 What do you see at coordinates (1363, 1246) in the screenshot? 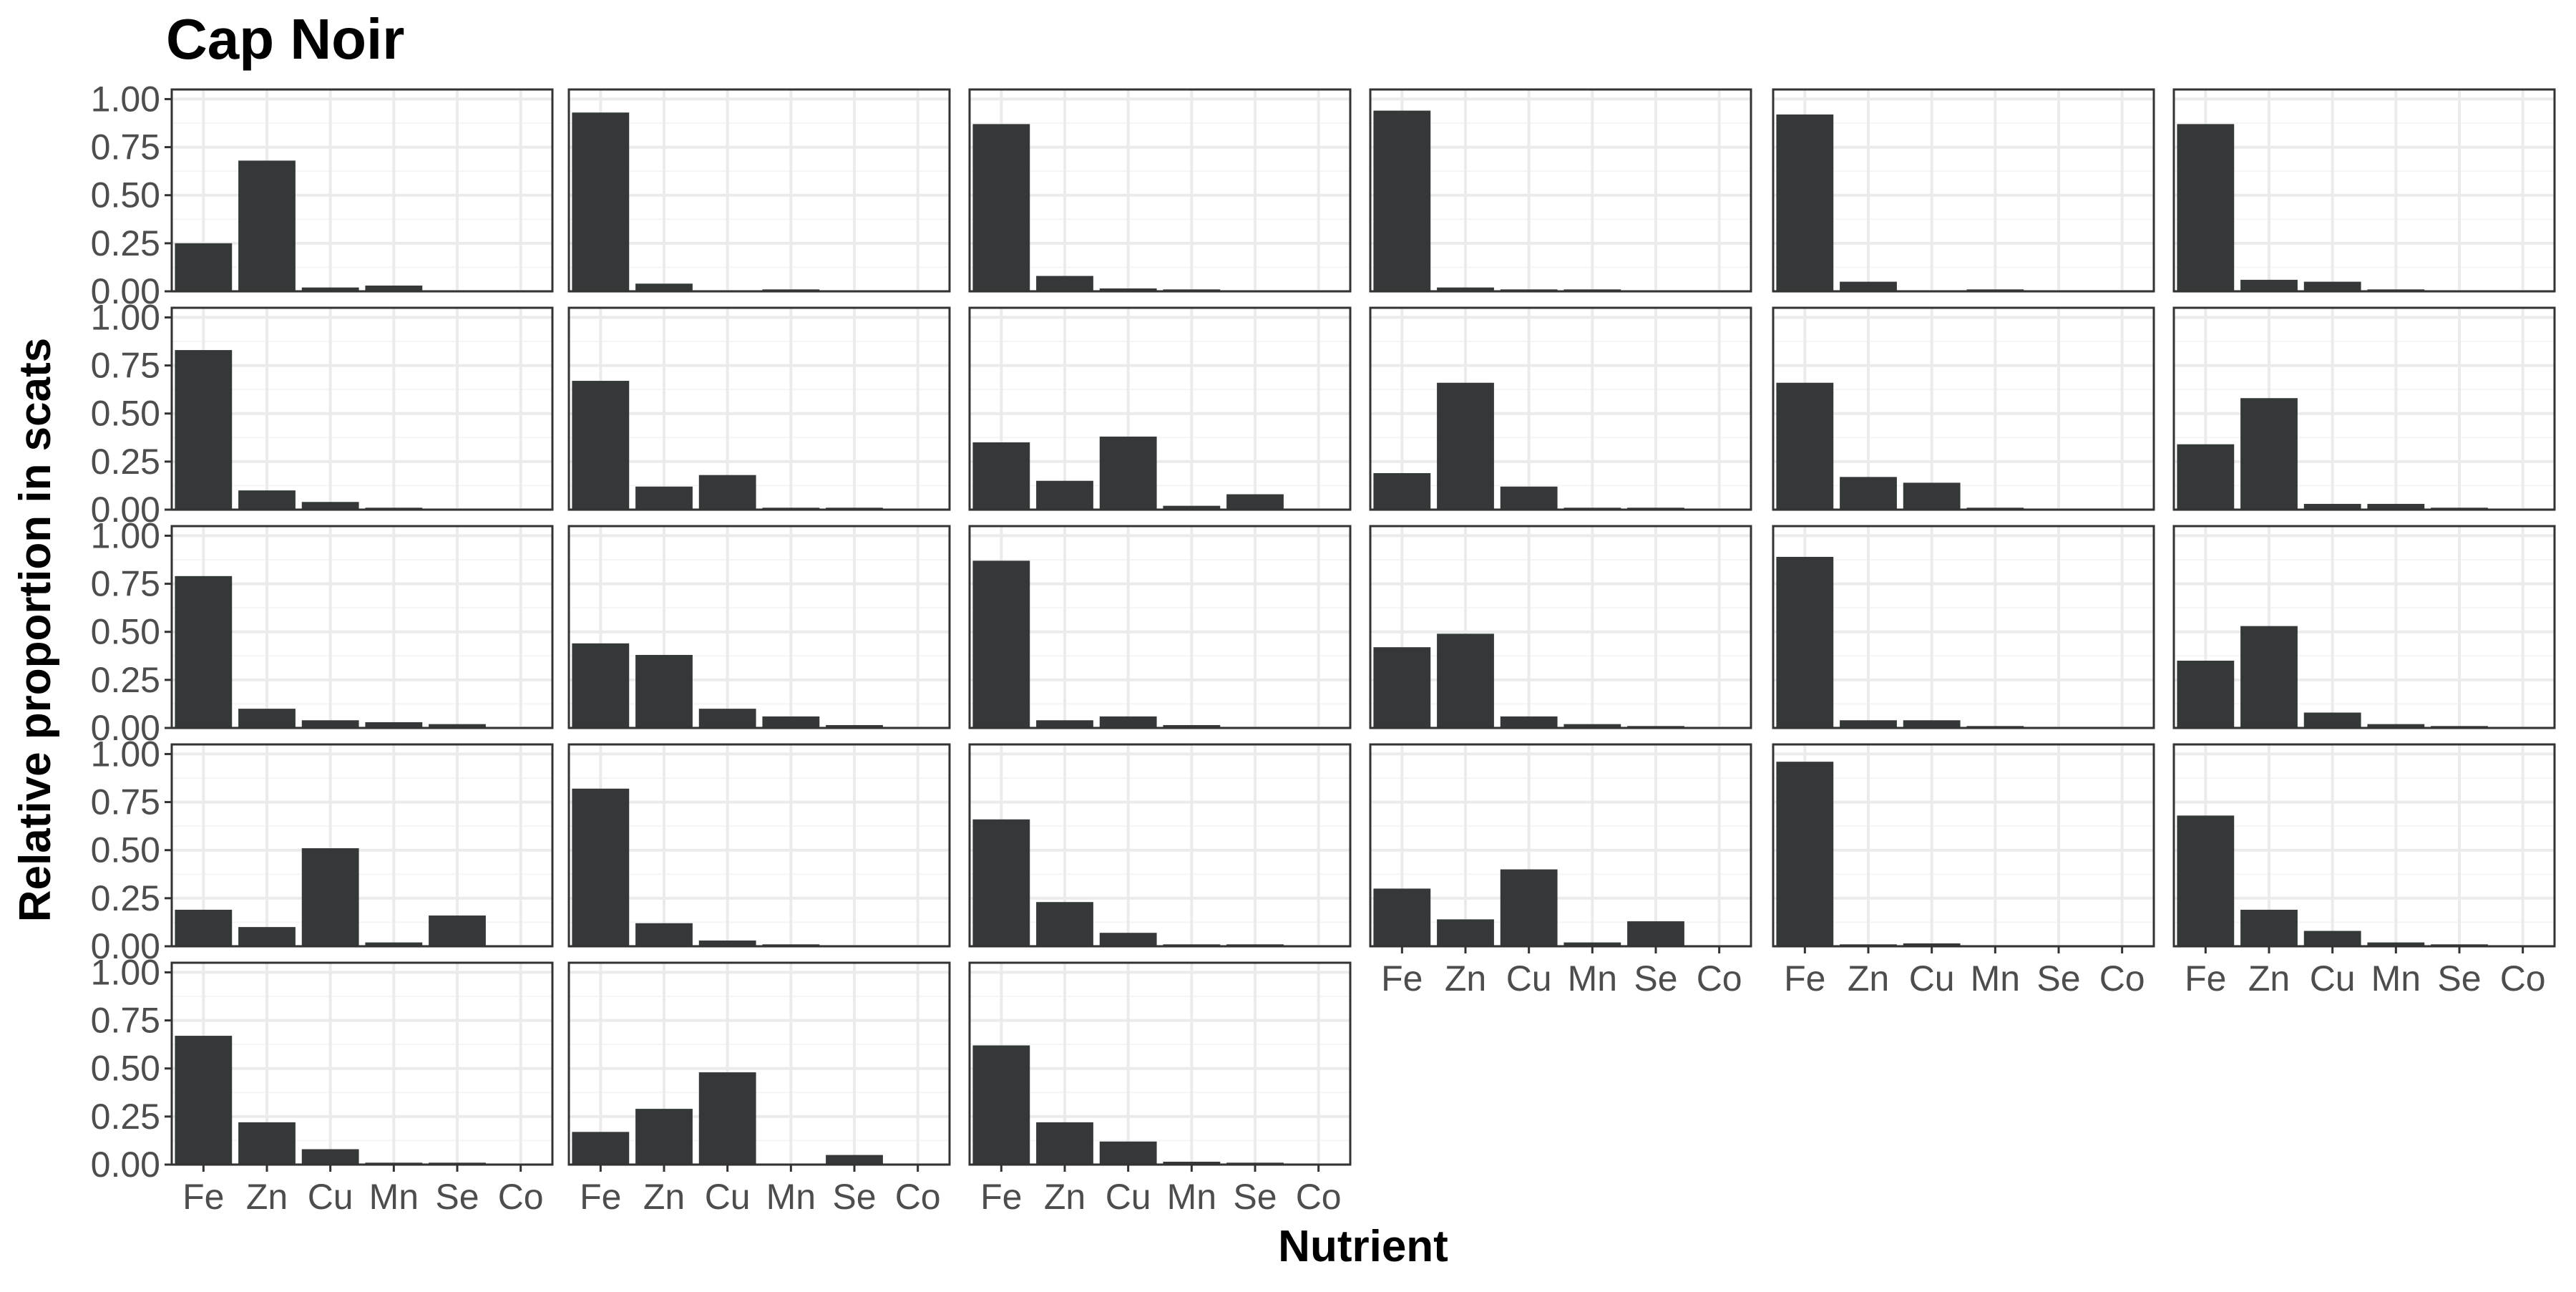
I see `x-axis-title: Nutrient` at bounding box center [1363, 1246].